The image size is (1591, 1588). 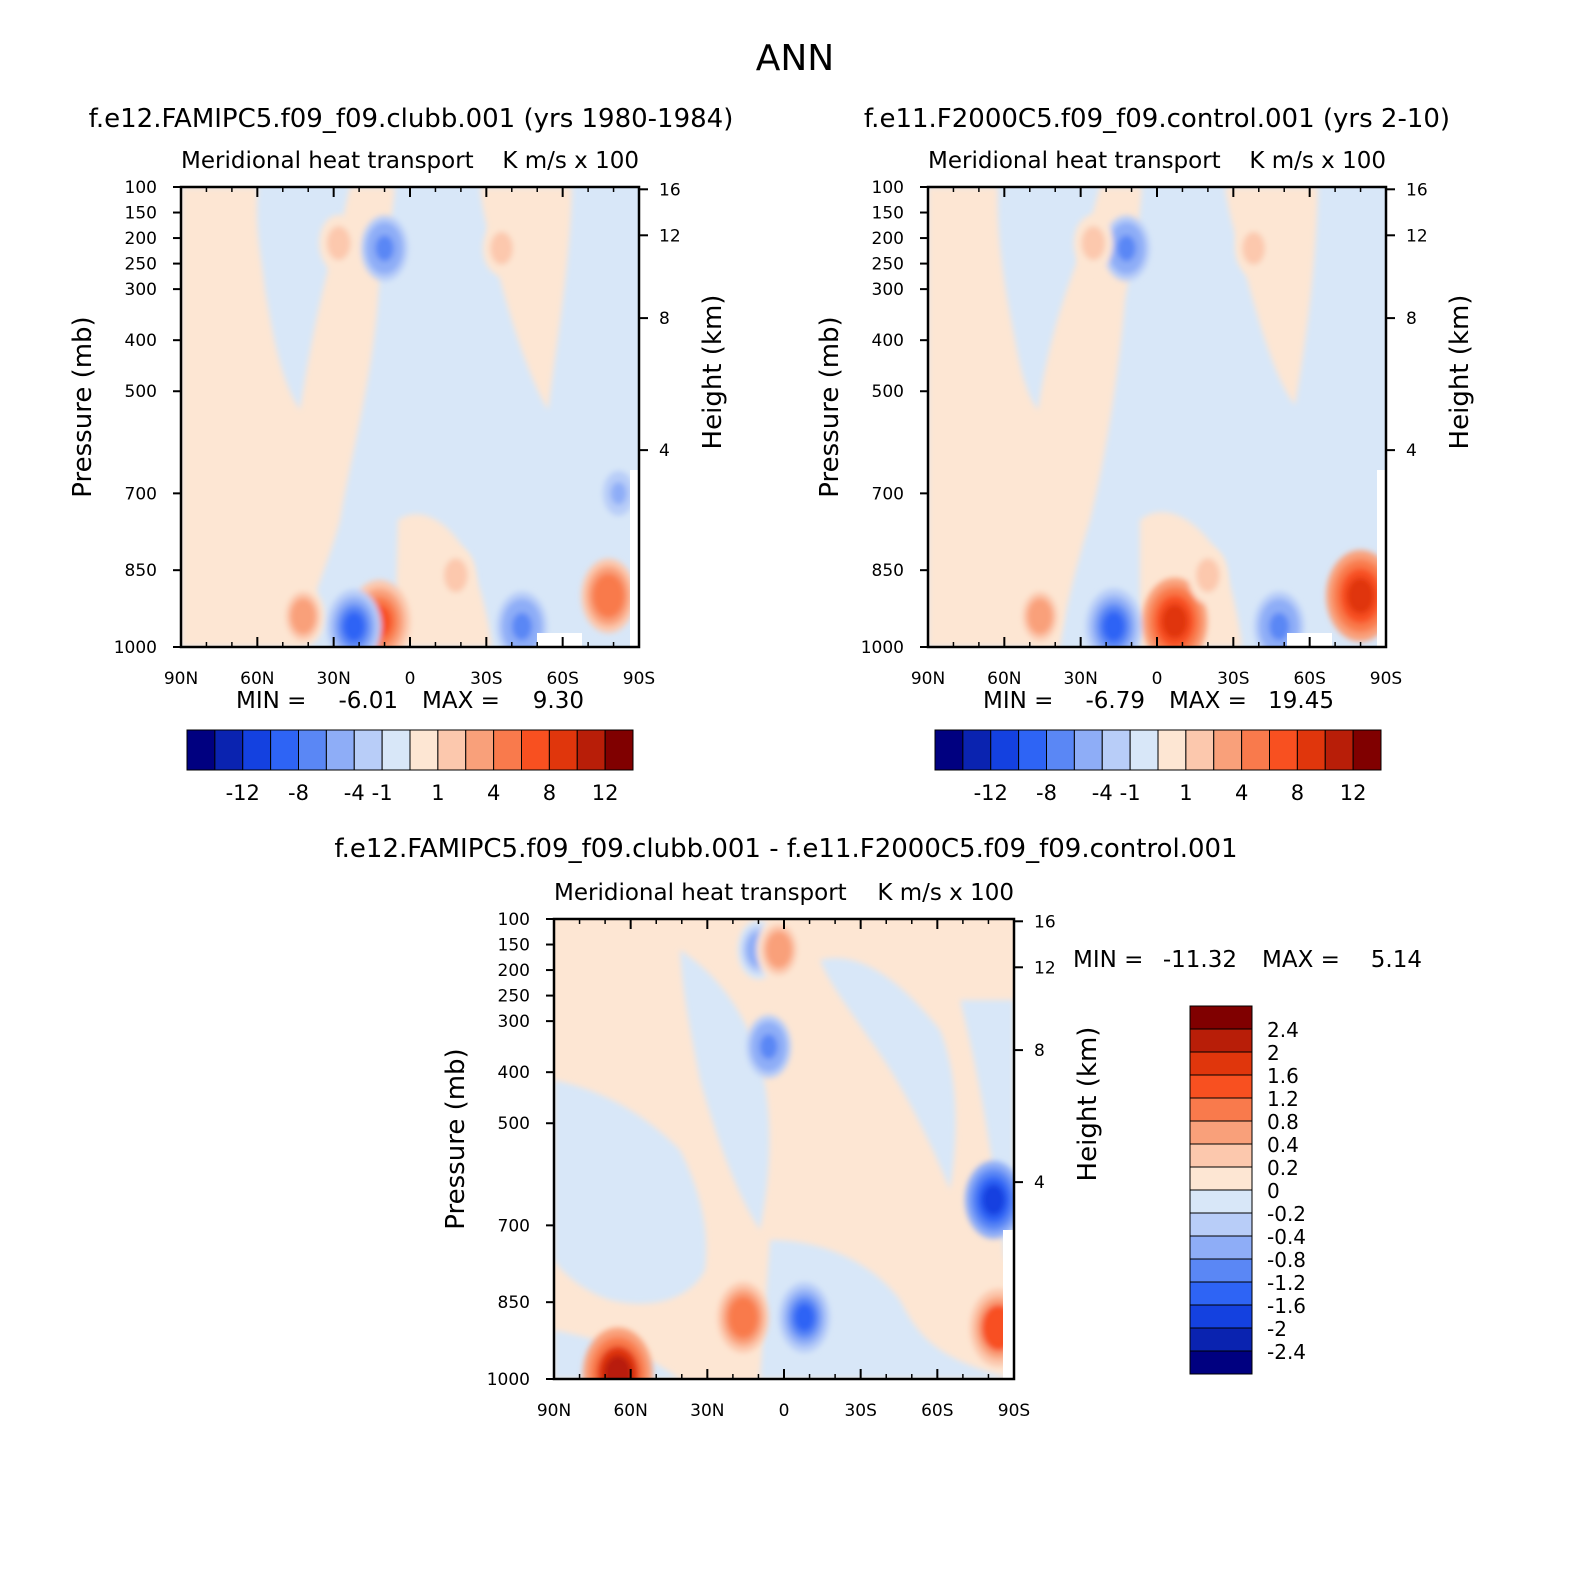 What do you see at coordinates (795, 58) in the screenshot?
I see `figure-title: ANN` at bounding box center [795, 58].